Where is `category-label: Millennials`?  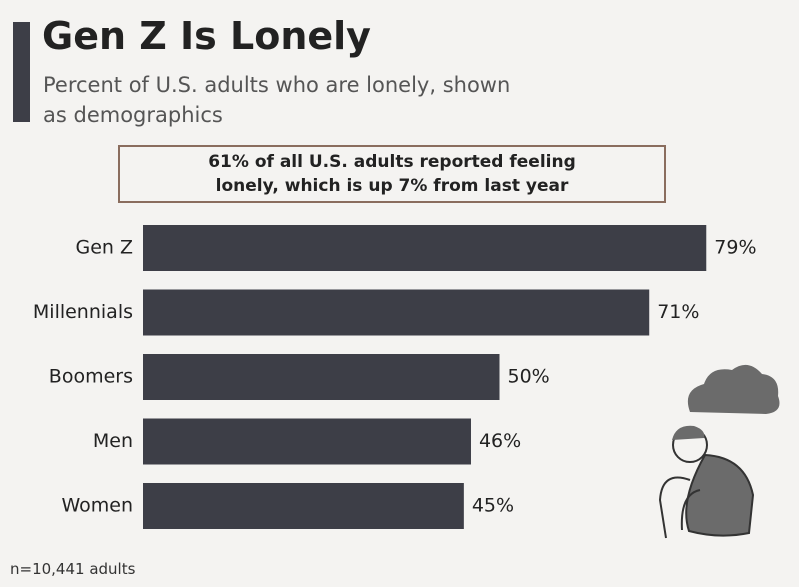
category-label: Millennials is located at coordinates (83, 312).